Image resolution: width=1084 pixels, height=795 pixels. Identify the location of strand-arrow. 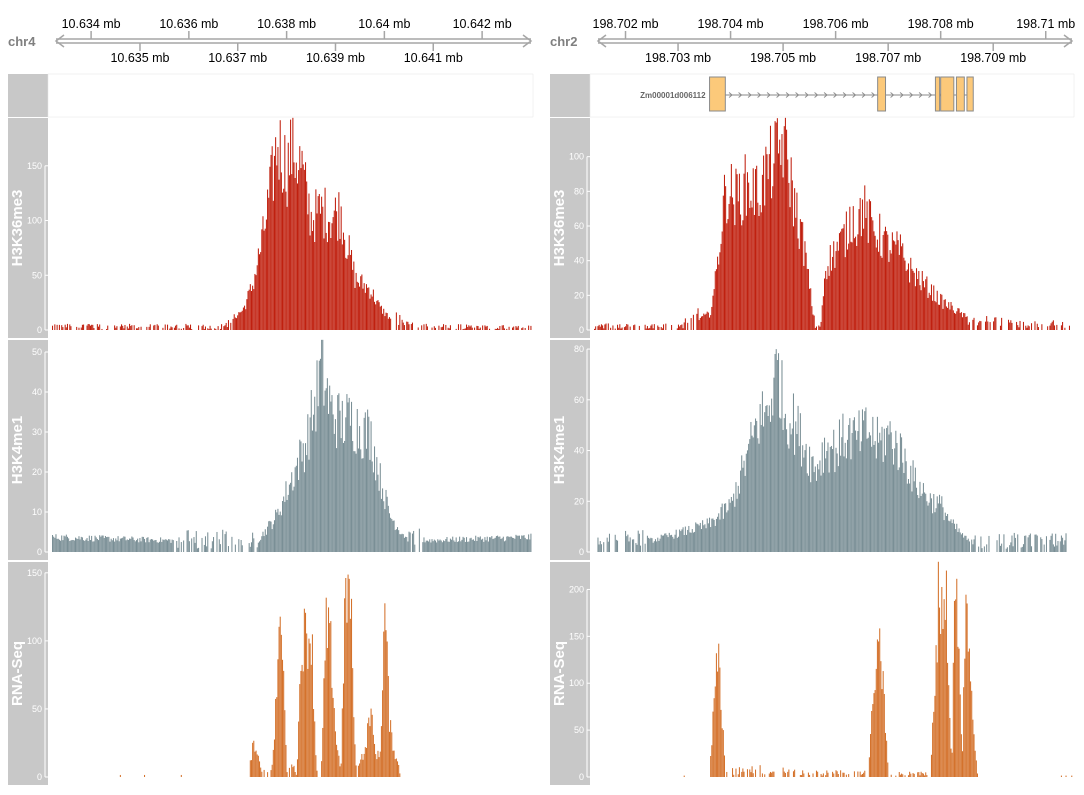
(901, 95).